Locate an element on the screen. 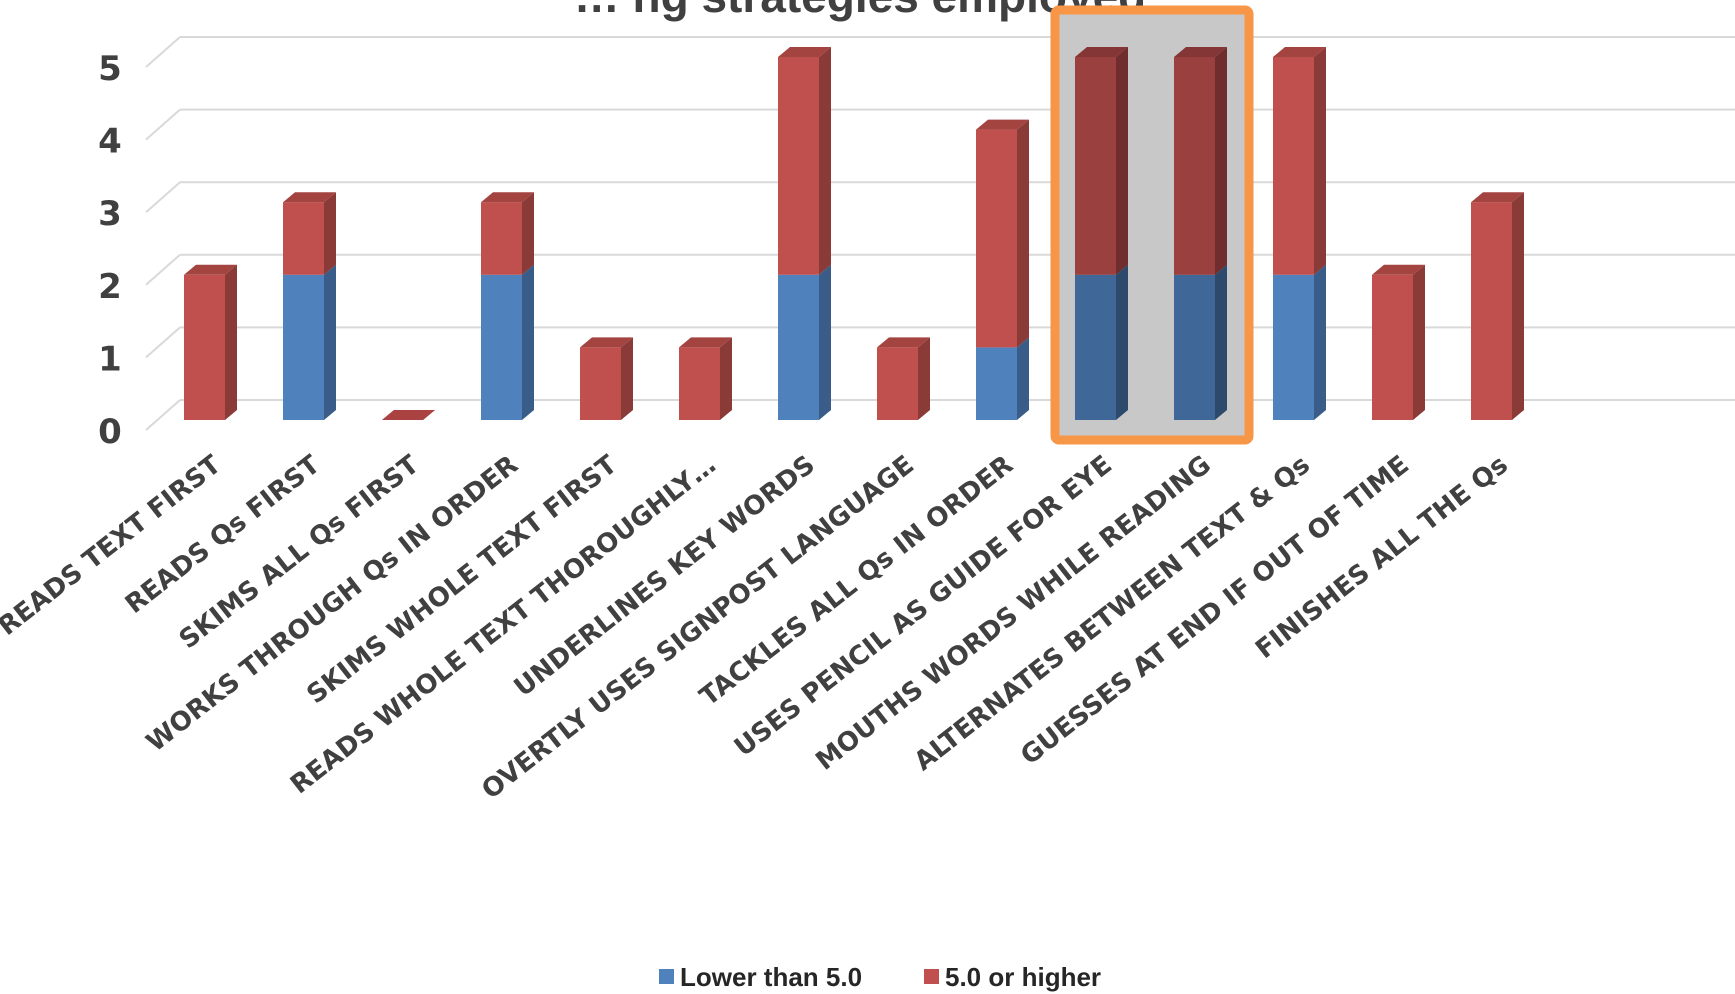 This screenshot has width=1735, height=994. y-tick-label: 4 is located at coordinates (110, 142).